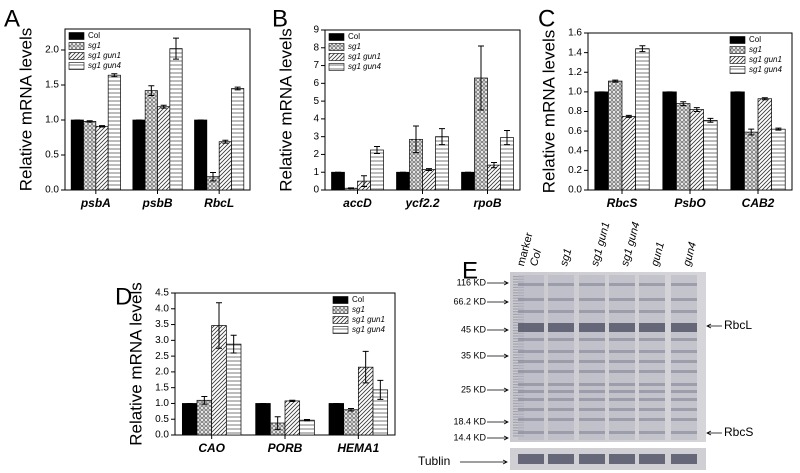  What do you see at coordinates (658, 254) in the screenshot?
I see `lane-label: gun1` at bounding box center [658, 254].